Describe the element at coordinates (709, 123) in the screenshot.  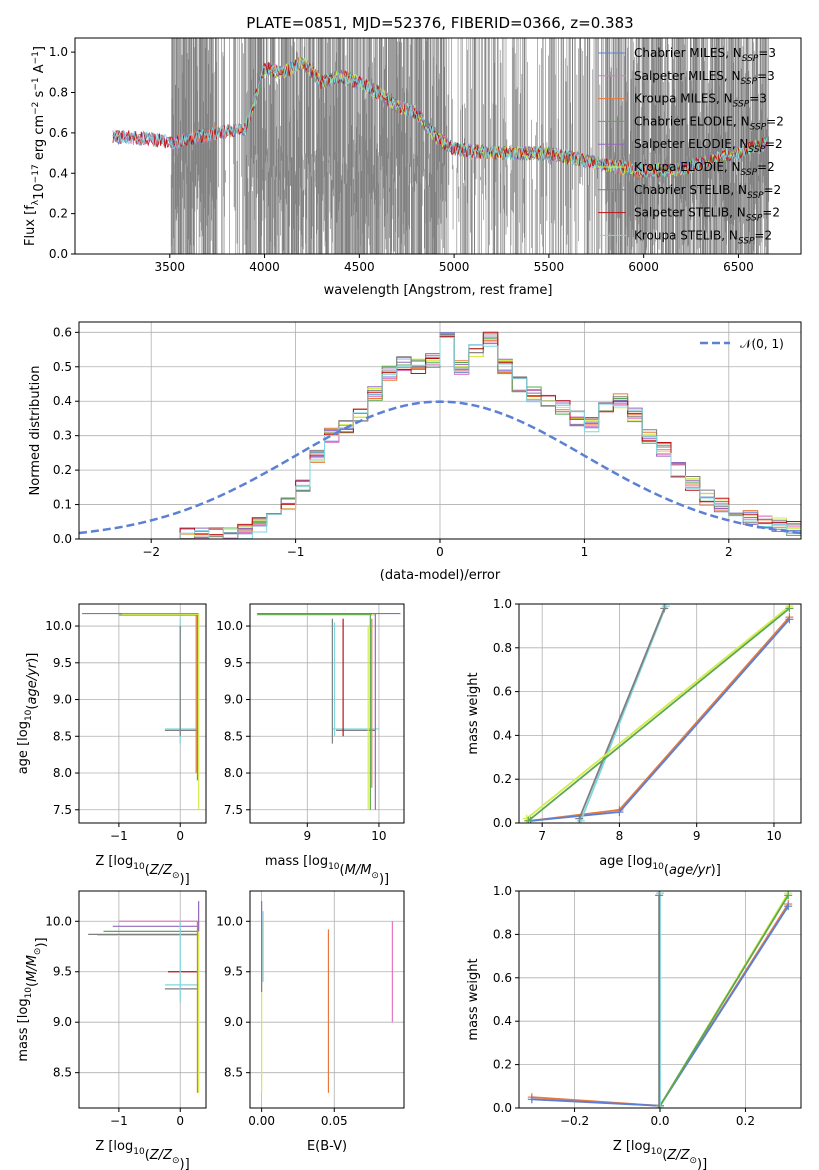
I see `legend-entry: Chabrier ELODIE, NSSP=2` at that location.